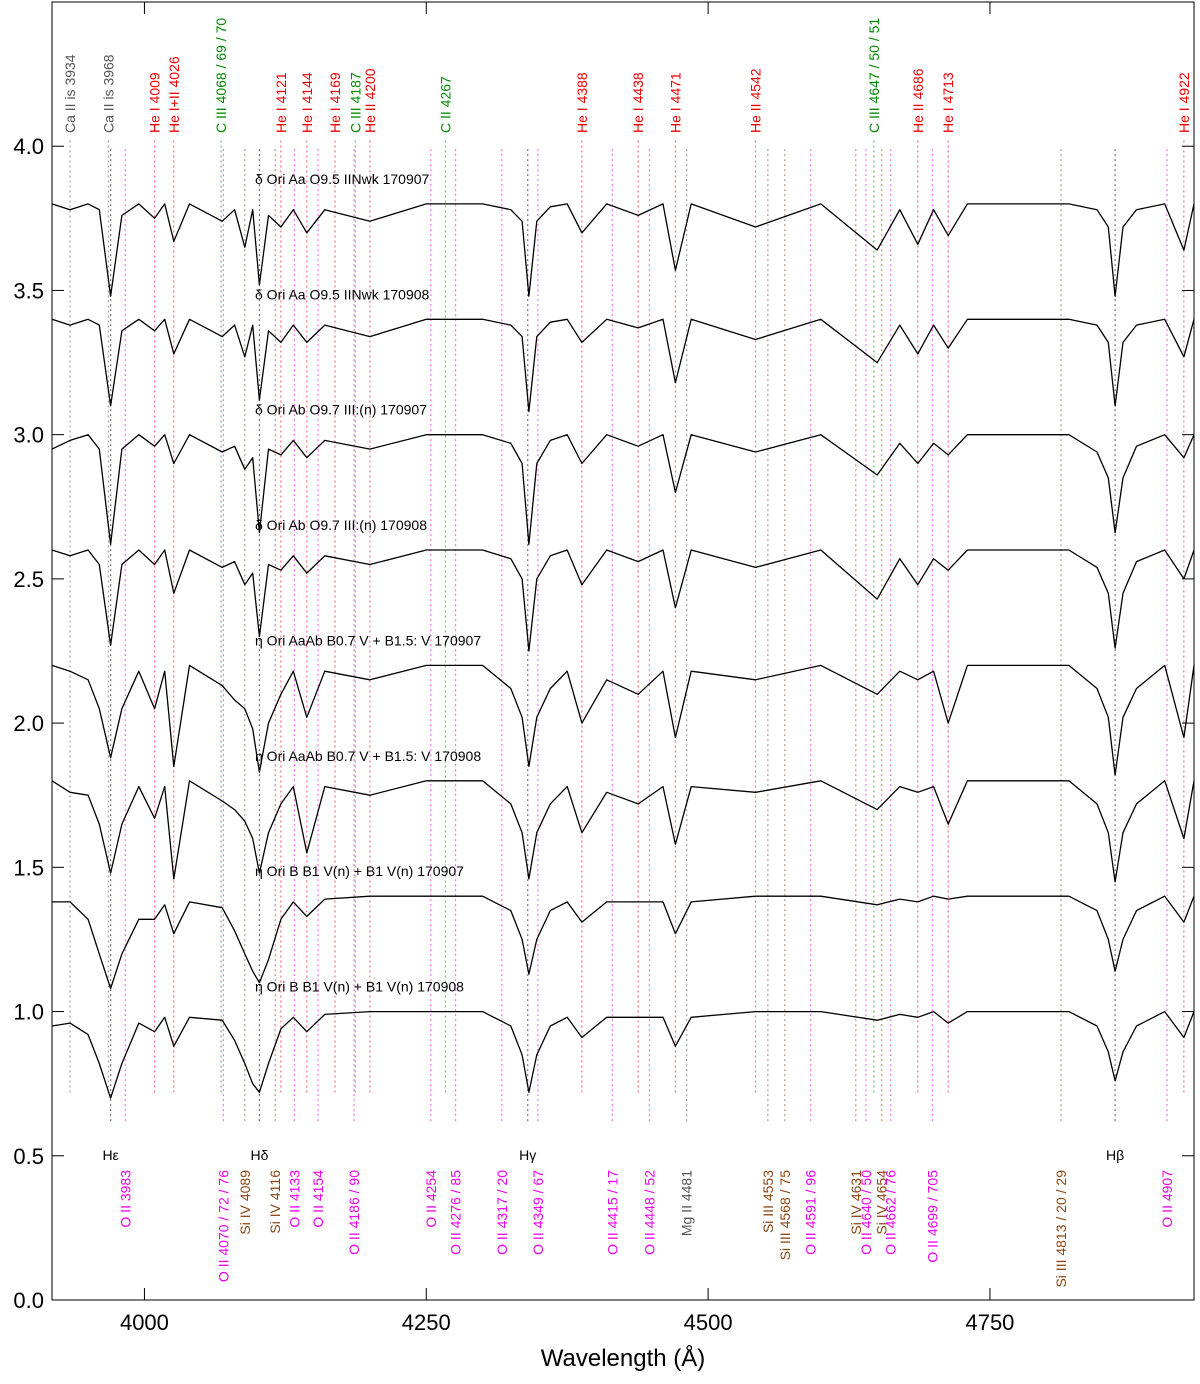 The height and width of the screenshot is (1384, 1200). Describe the element at coordinates (245, 1202) in the screenshot. I see `line-id-label: Si IV 4089` at that location.